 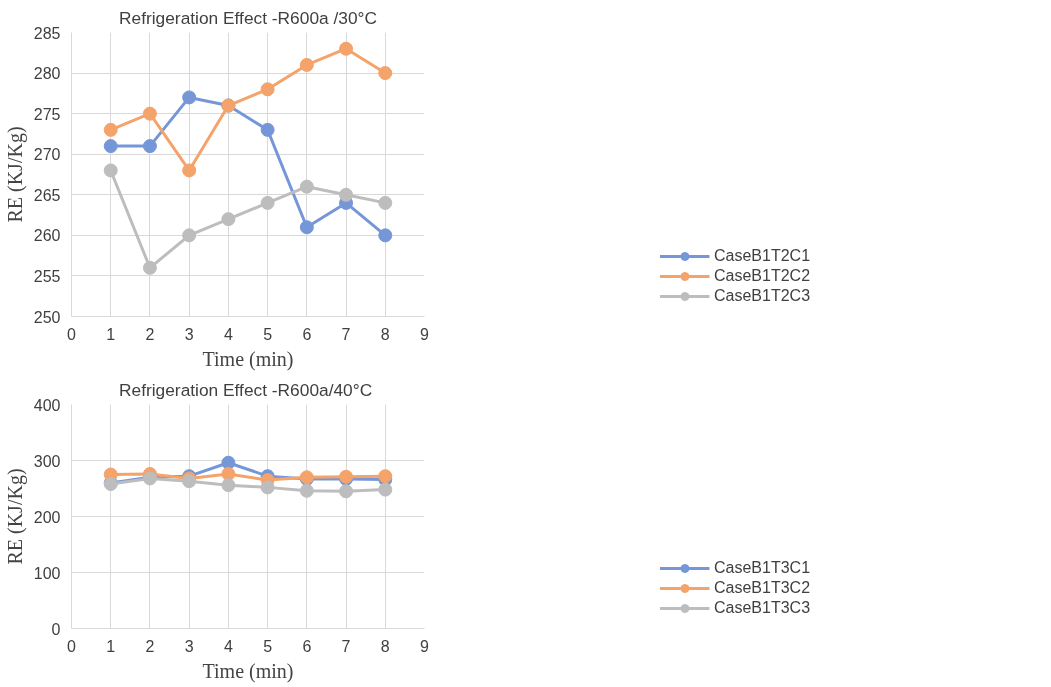 What do you see at coordinates (47, 276) in the screenshot?
I see `y-tick-label: 255` at bounding box center [47, 276].